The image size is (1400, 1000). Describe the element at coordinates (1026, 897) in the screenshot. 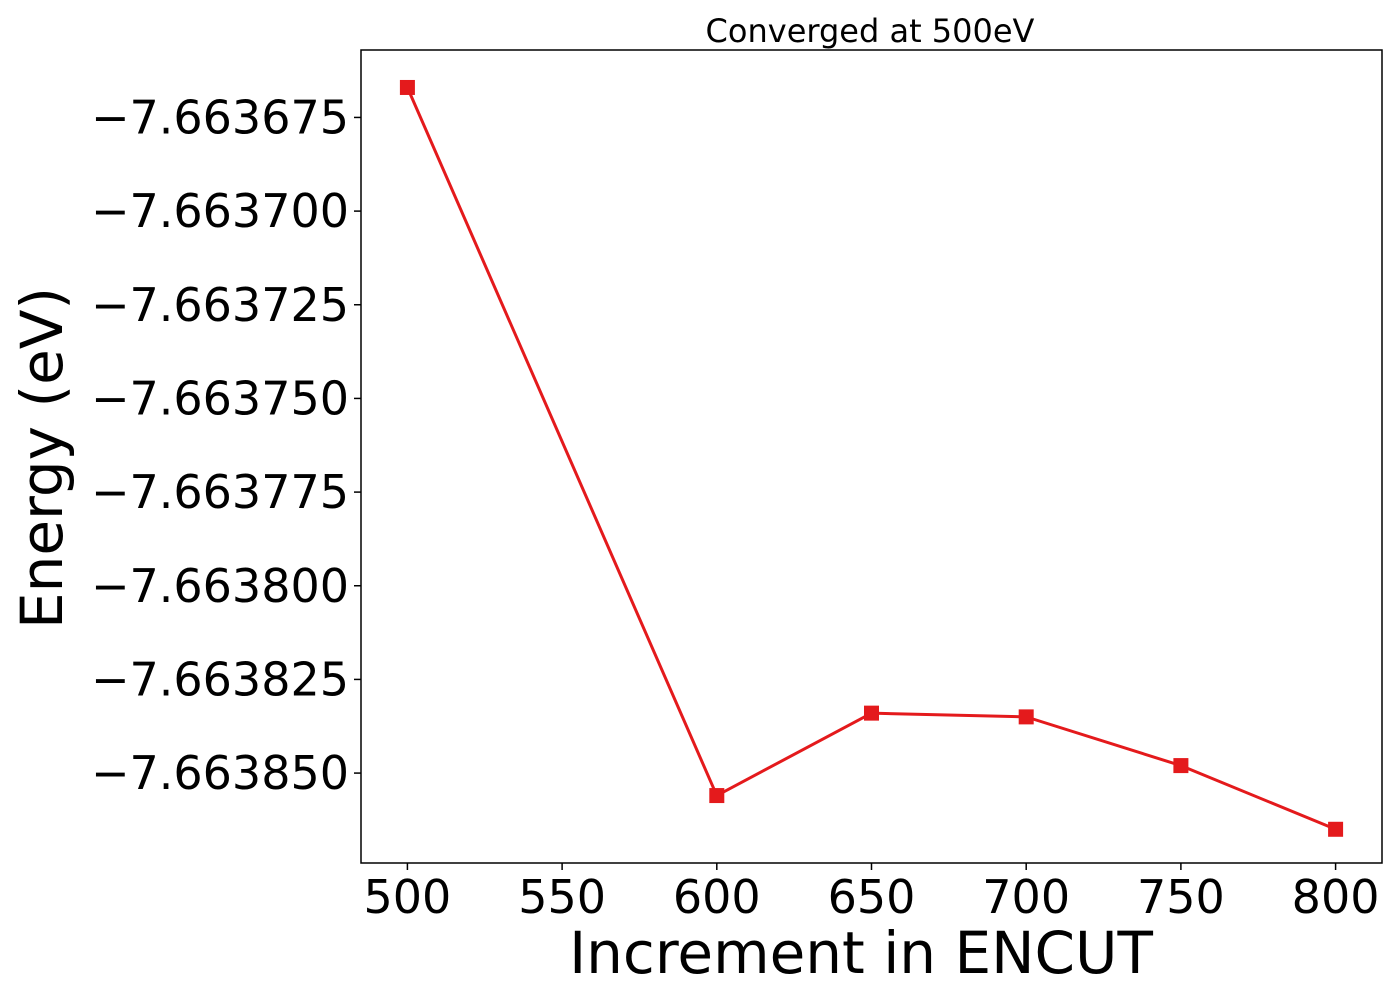

I see `x-tick-label: 700` at that location.